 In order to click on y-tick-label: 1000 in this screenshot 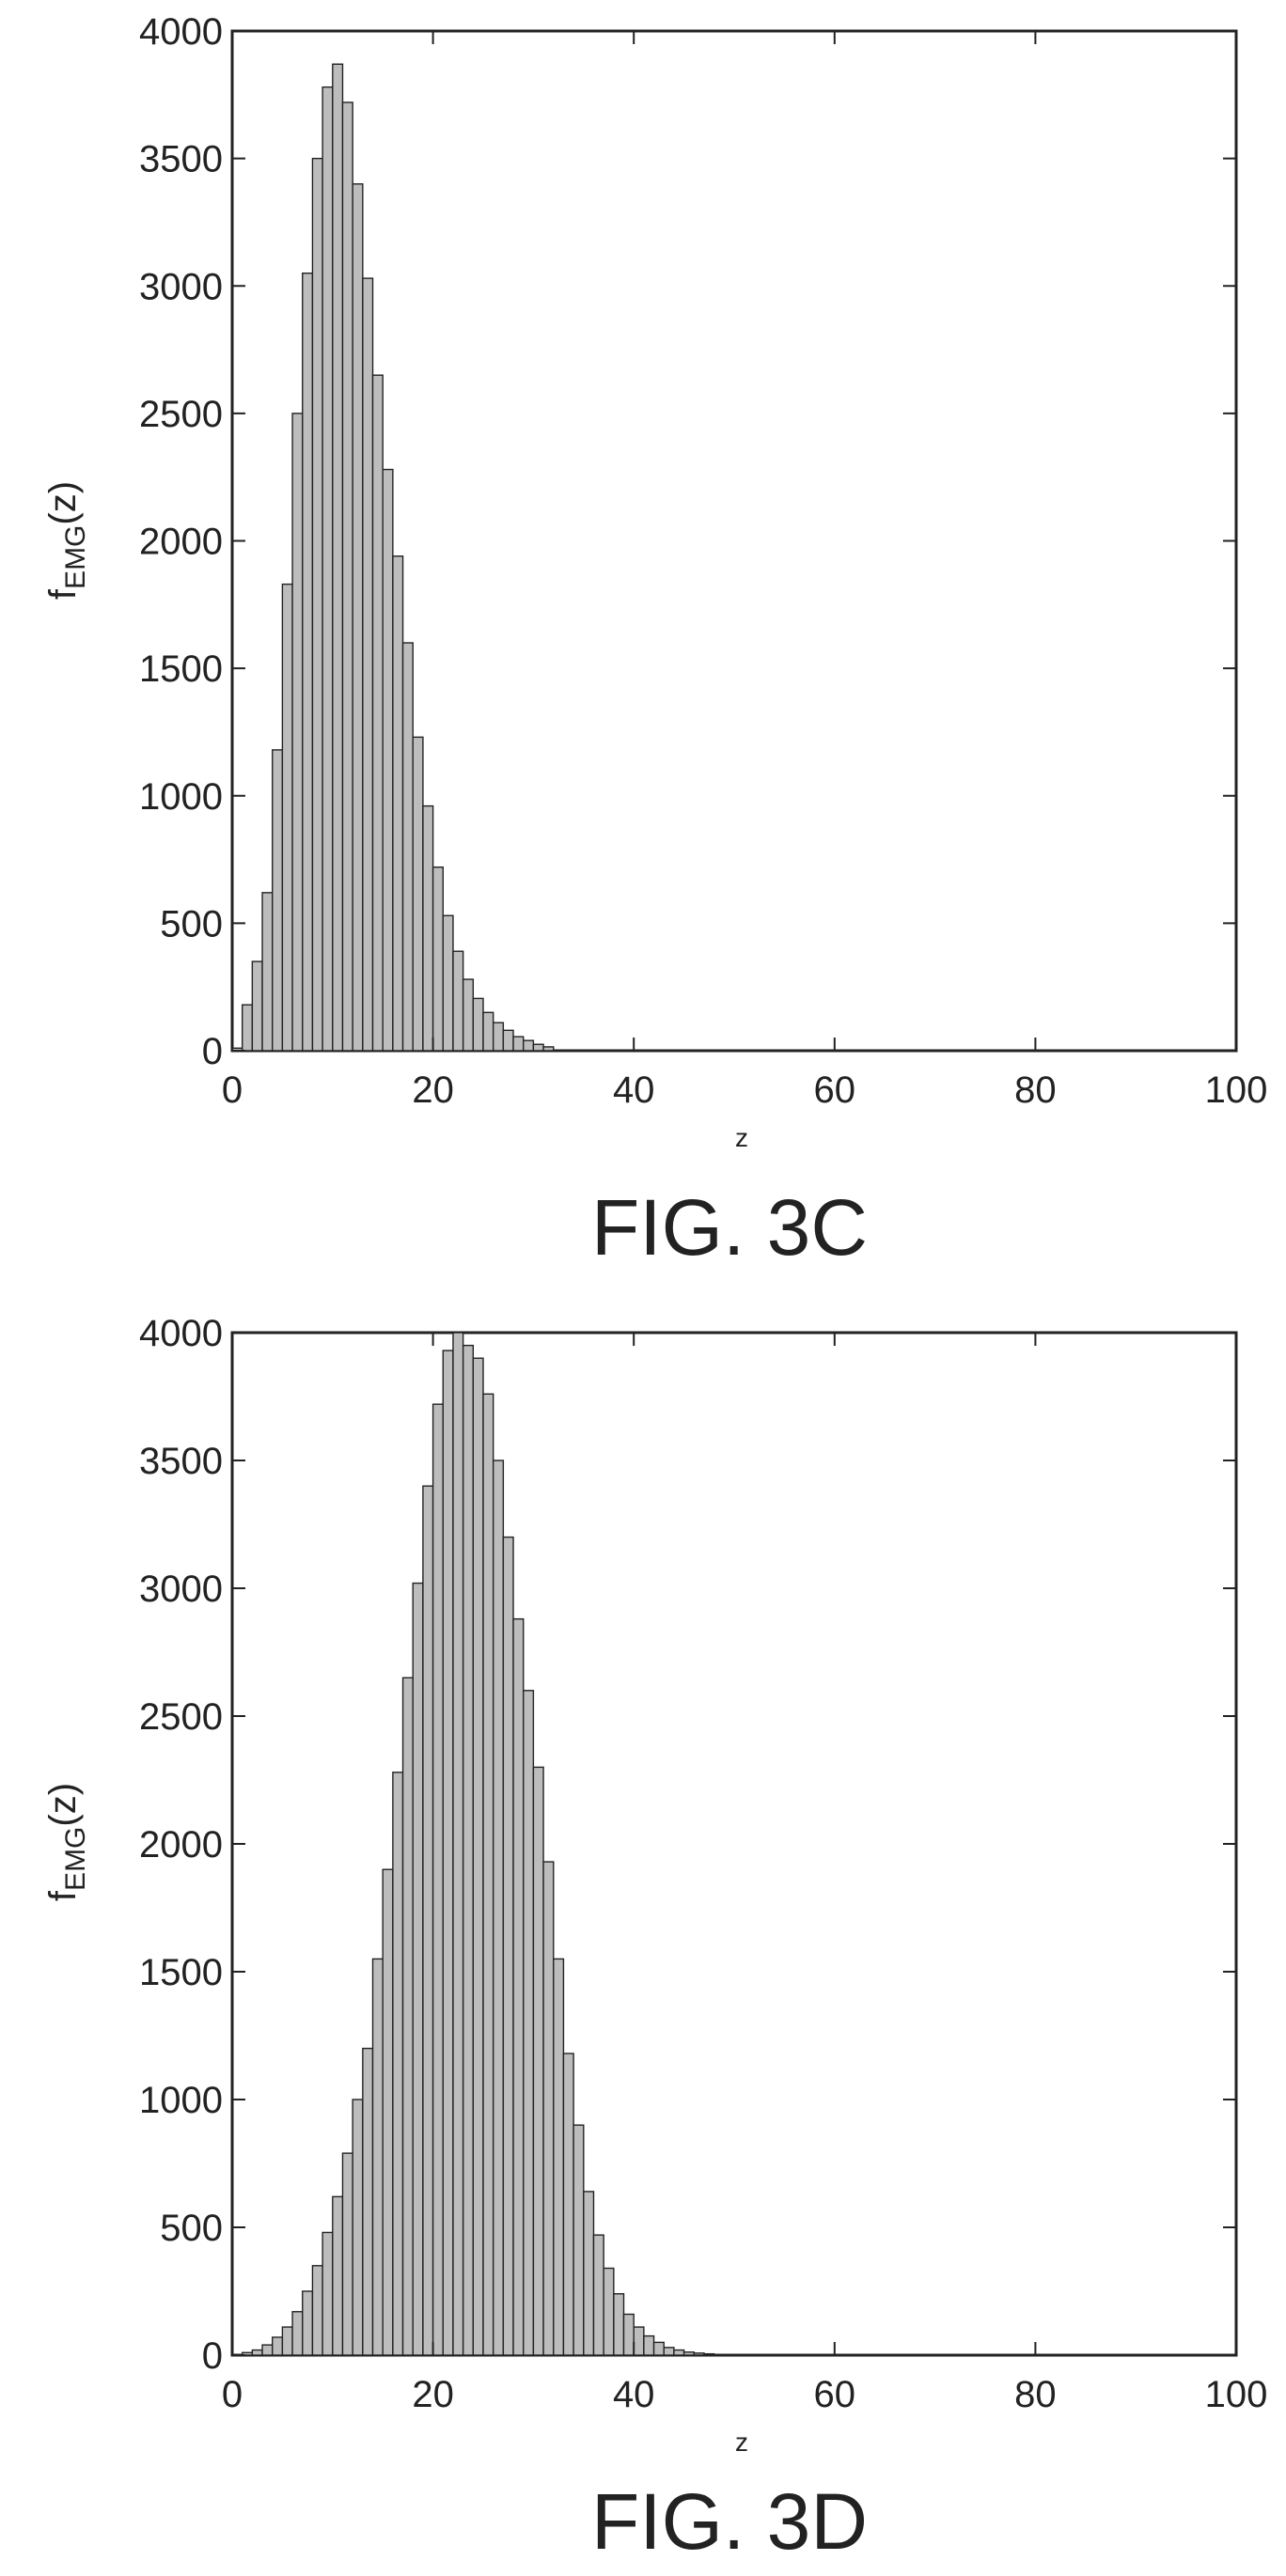, I will do `click(181, 2100)`.